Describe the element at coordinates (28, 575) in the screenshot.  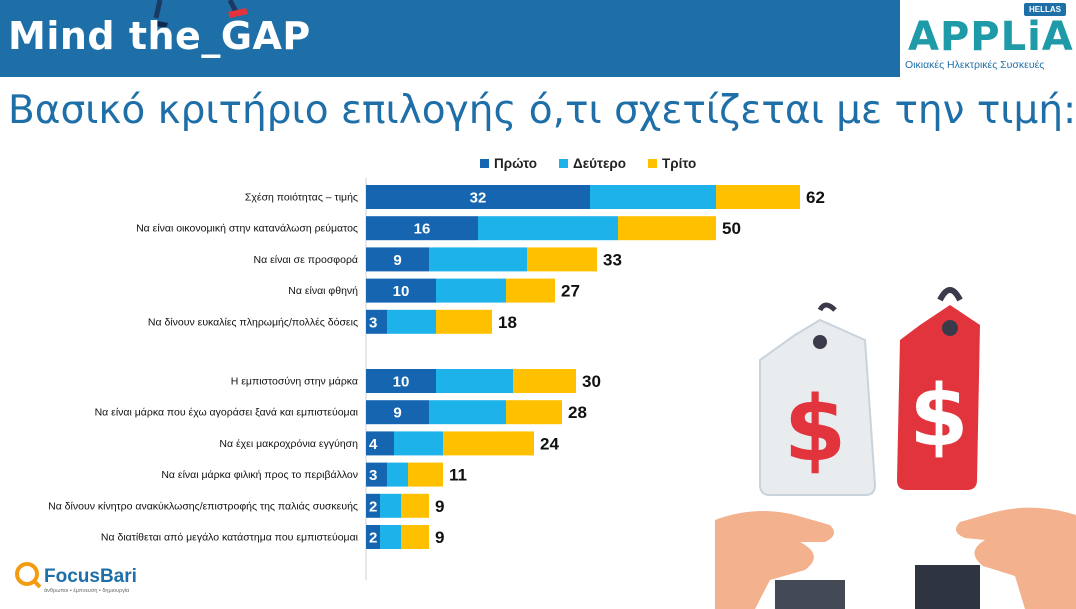
I see `focusbari-logo-icon` at that location.